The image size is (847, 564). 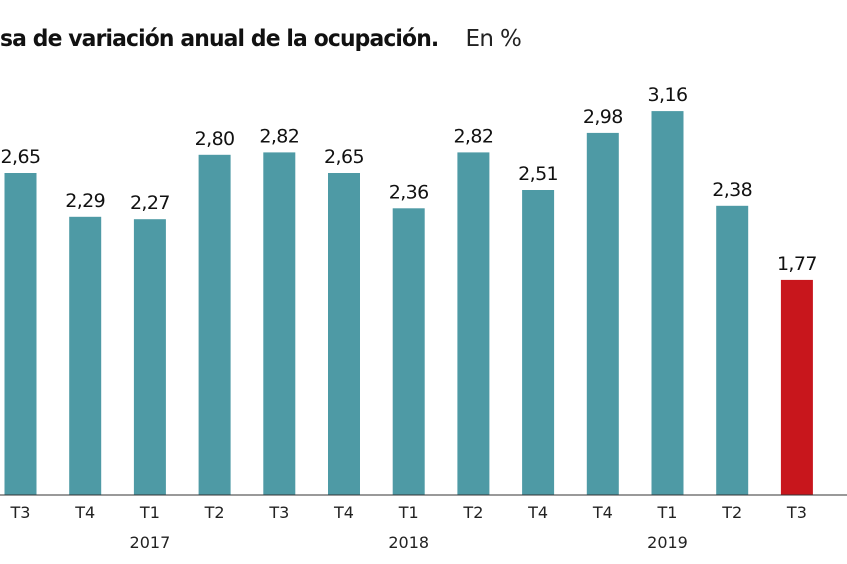 What do you see at coordinates (493, 39) in the screenshot?
I see `chart-title-unit: En %` at bounding box center [493, 39].